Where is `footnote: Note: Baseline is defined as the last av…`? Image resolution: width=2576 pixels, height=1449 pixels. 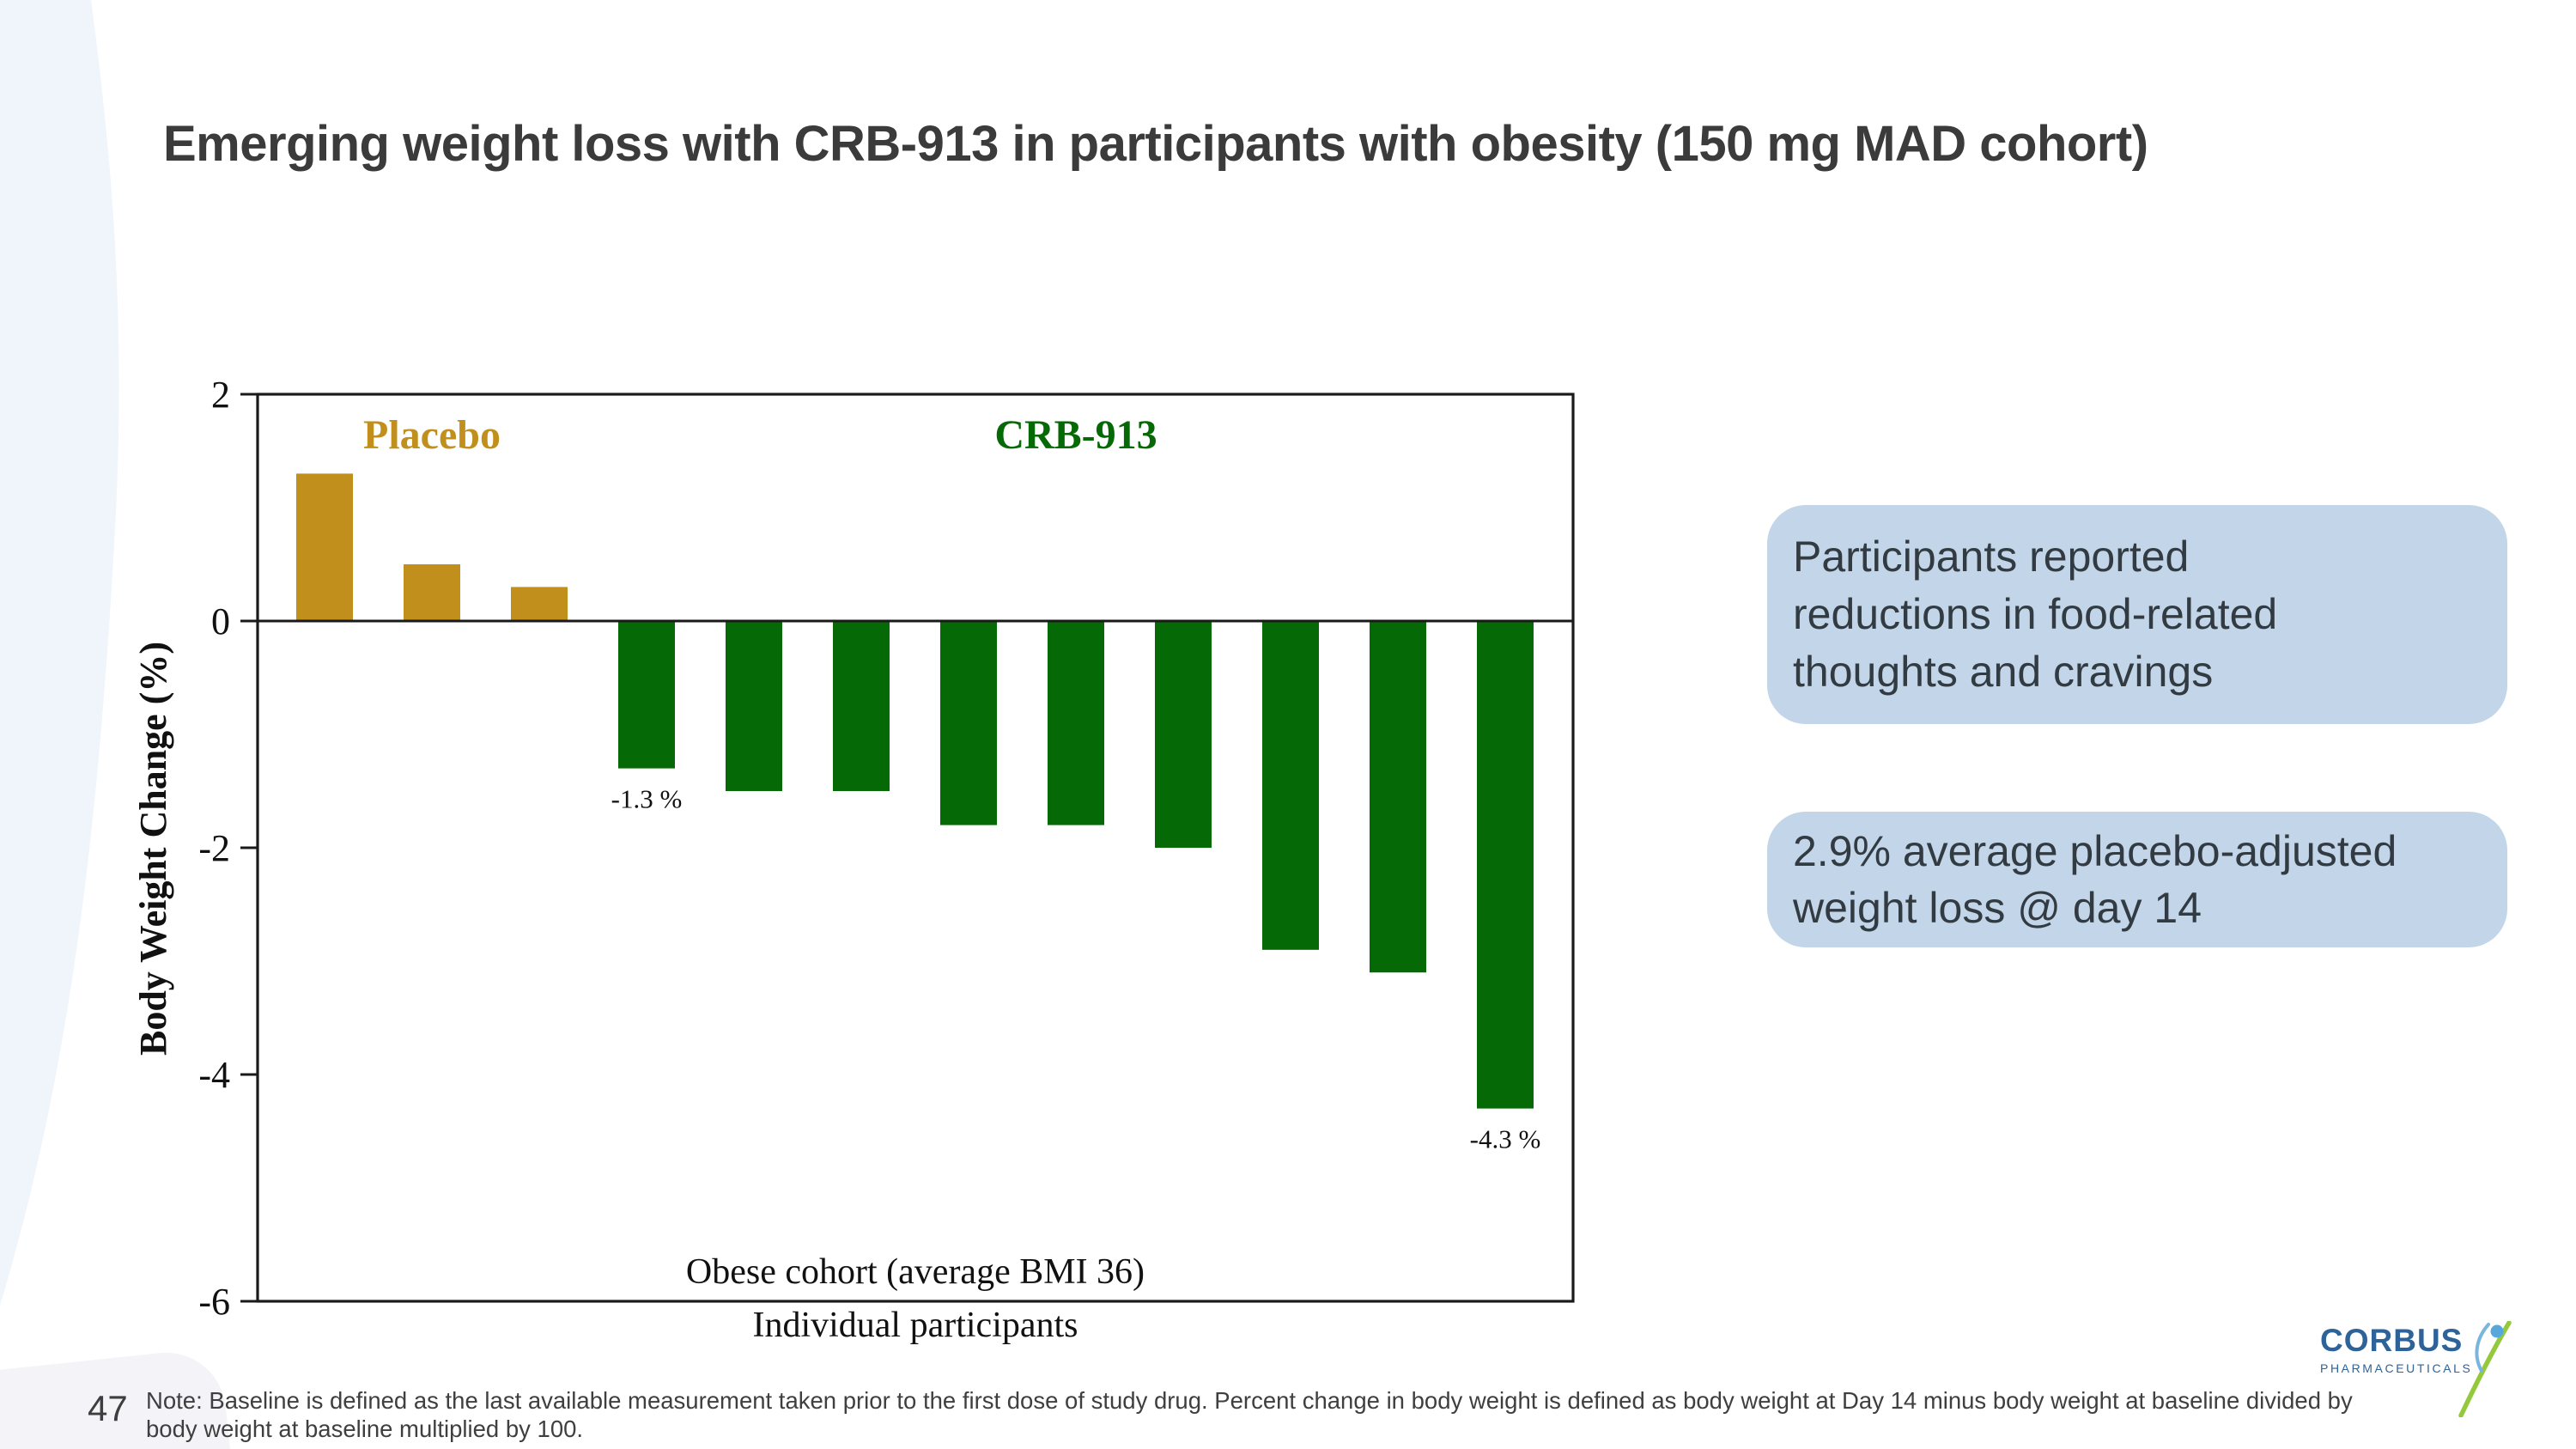
footnote: Note: Baseline is defined as the last av… is located at coordinates (1250, 1414).